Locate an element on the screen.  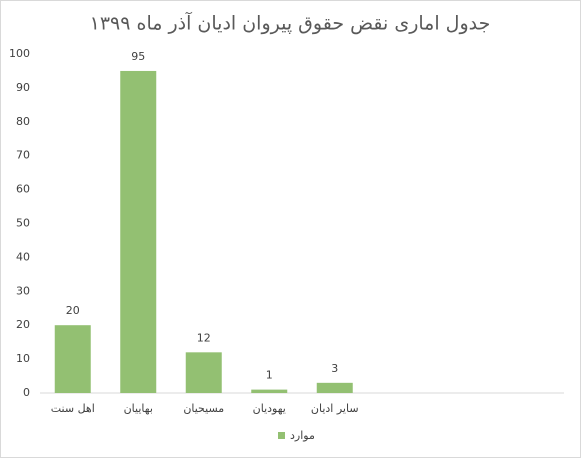
x-tick-label: اهل سنت is located at coordinates (73, 408).